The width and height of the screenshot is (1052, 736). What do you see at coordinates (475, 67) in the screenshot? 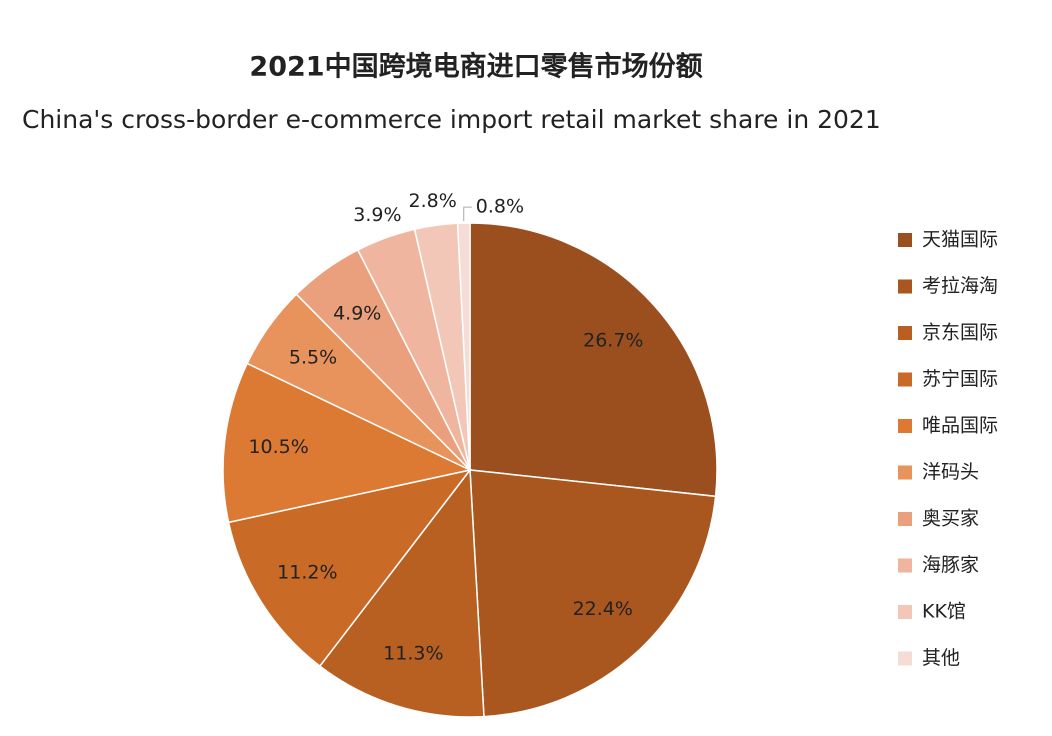
I see `chart-title: 2021中国跨境电商进口零售市场份额` at bounding box center [475, 67].